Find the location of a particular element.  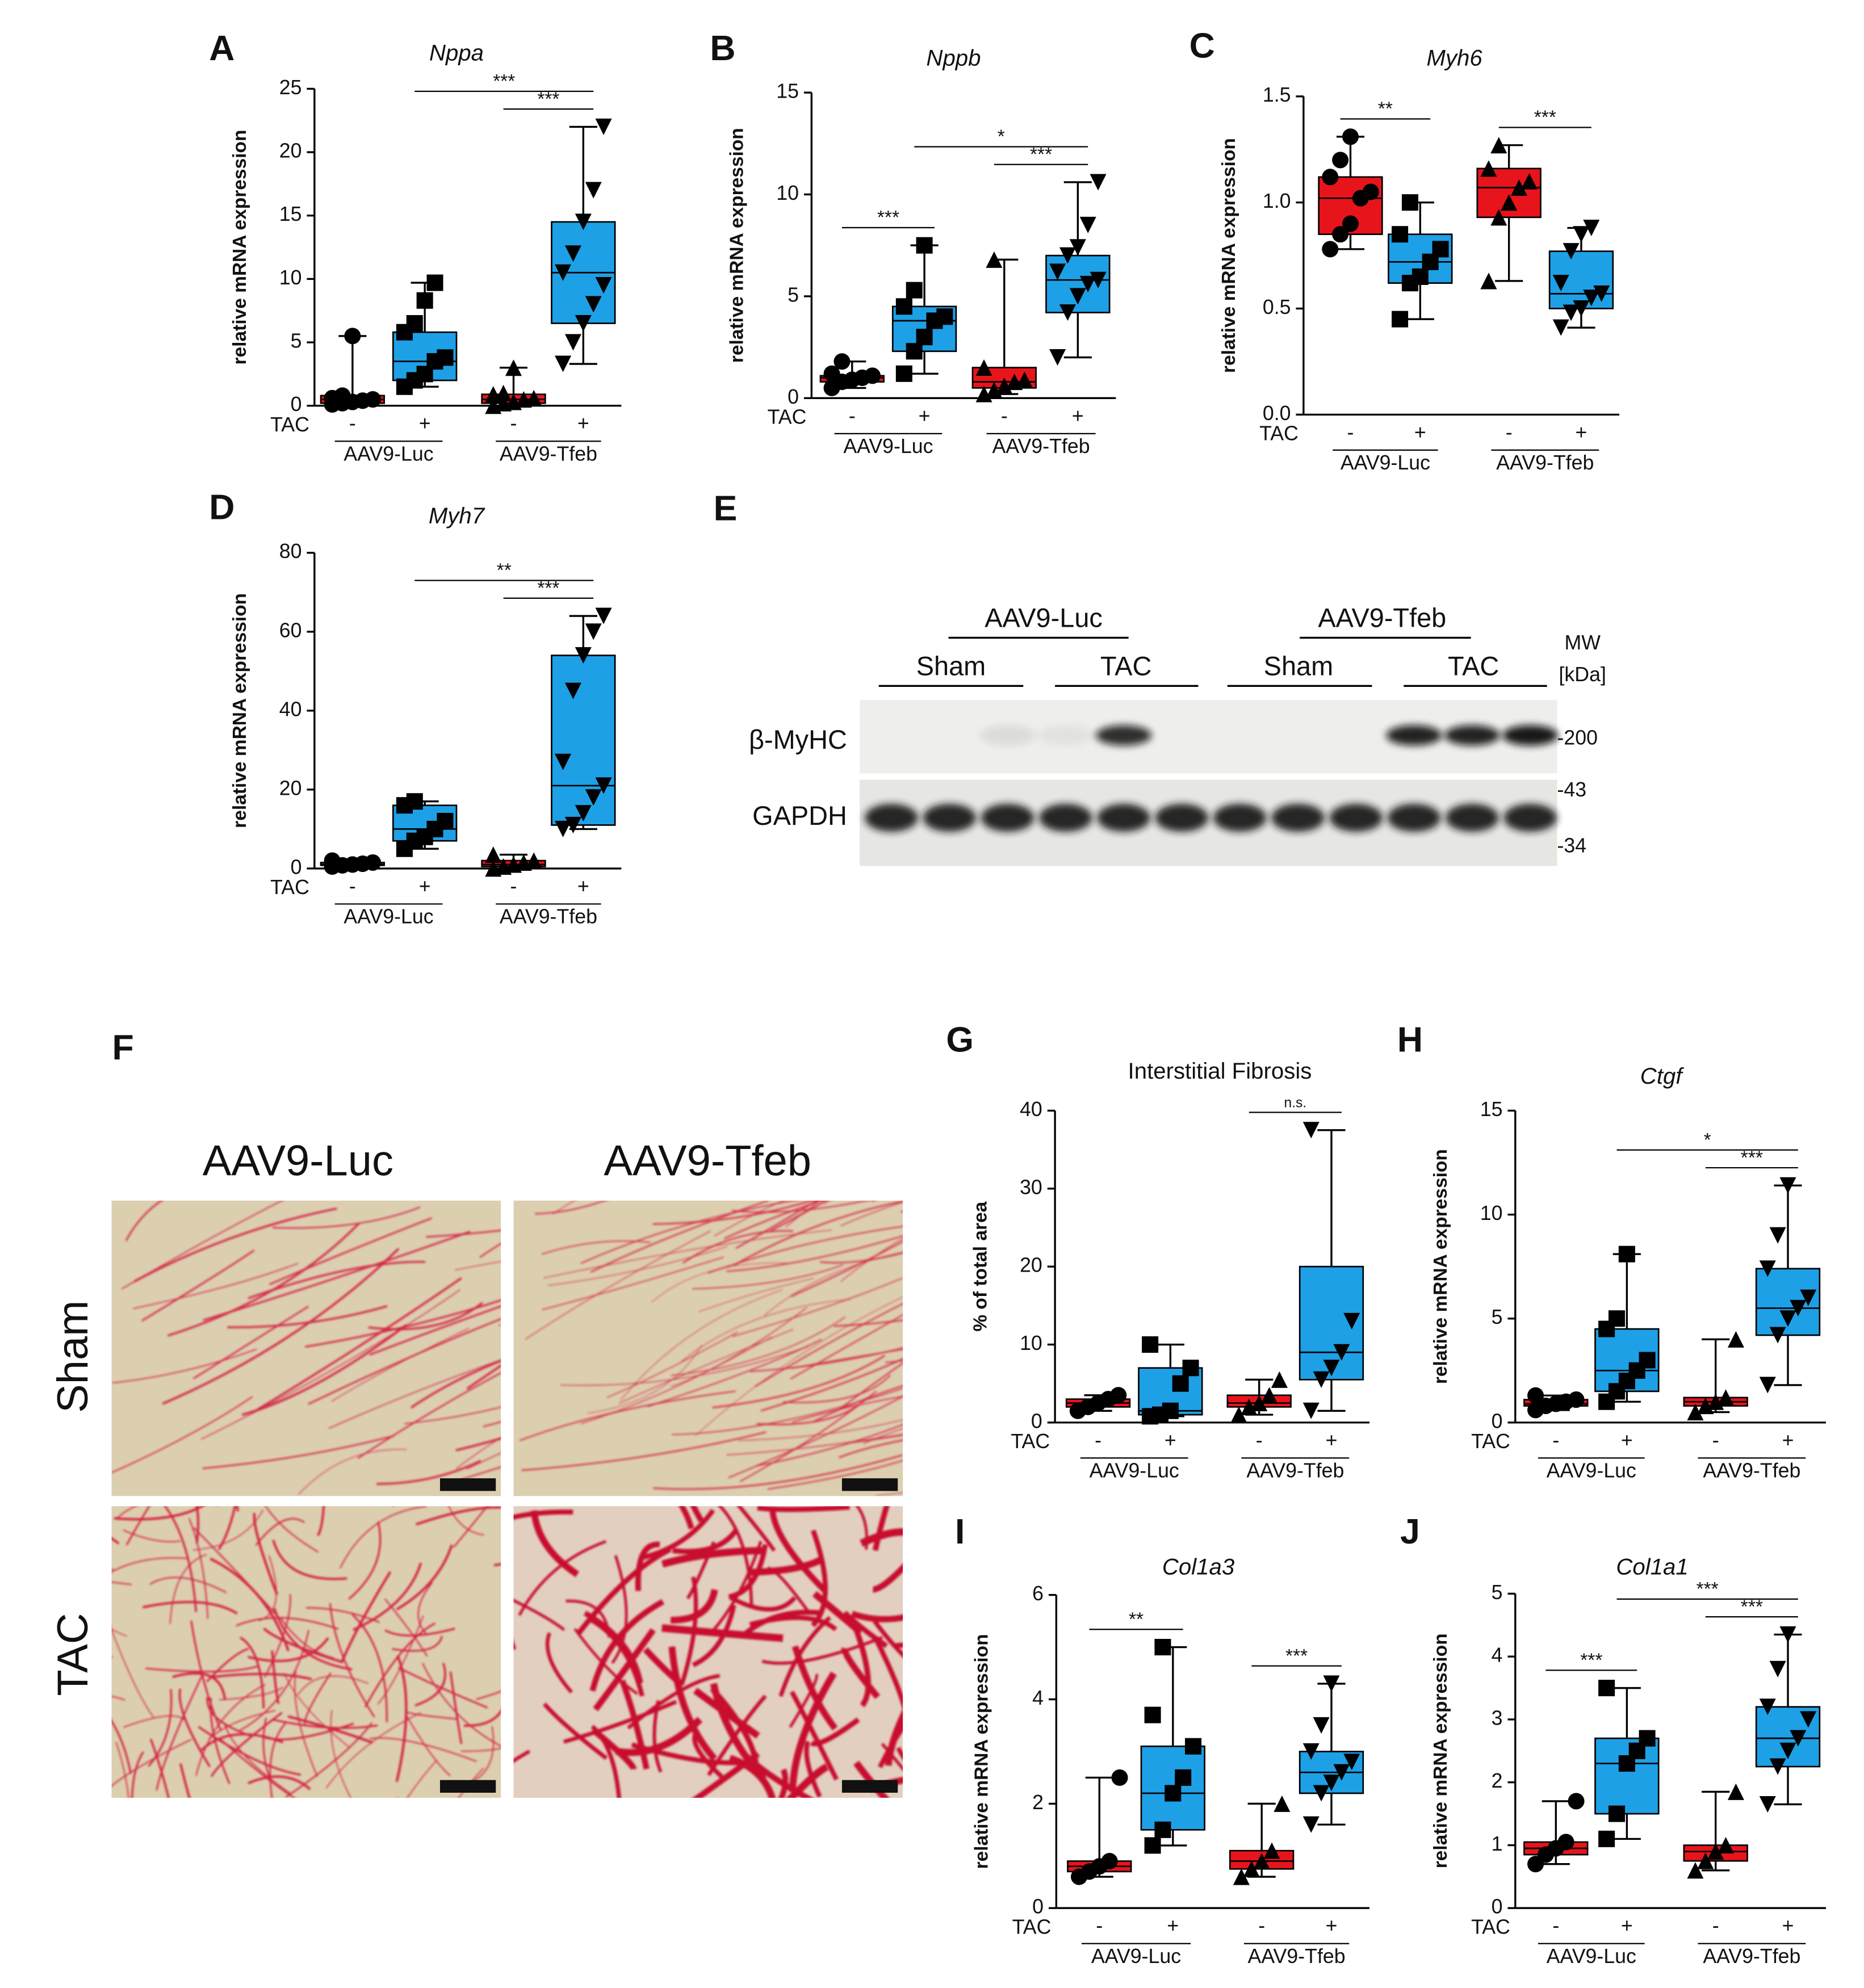

blot-condition: TAC is located at coordinates (1125, 666).